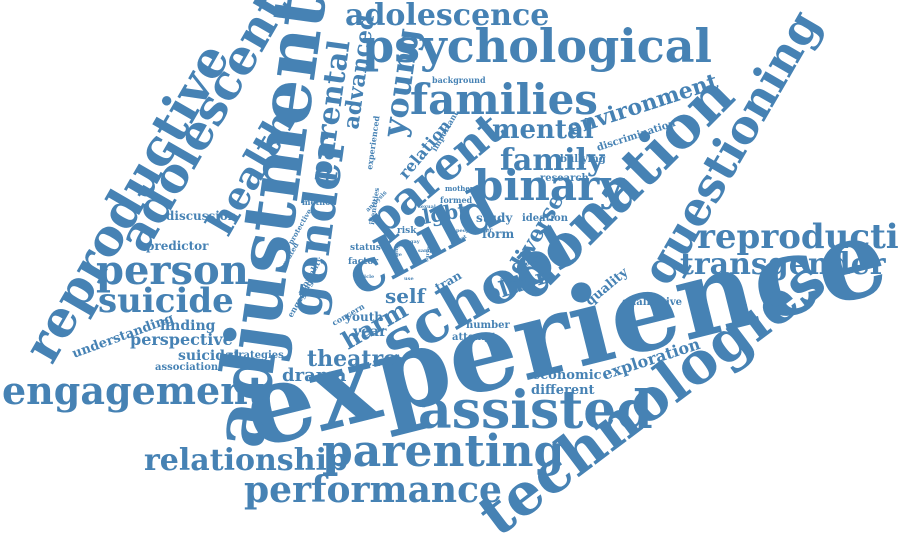  I want to click on word-engagement: engagement, so click(134, 390).